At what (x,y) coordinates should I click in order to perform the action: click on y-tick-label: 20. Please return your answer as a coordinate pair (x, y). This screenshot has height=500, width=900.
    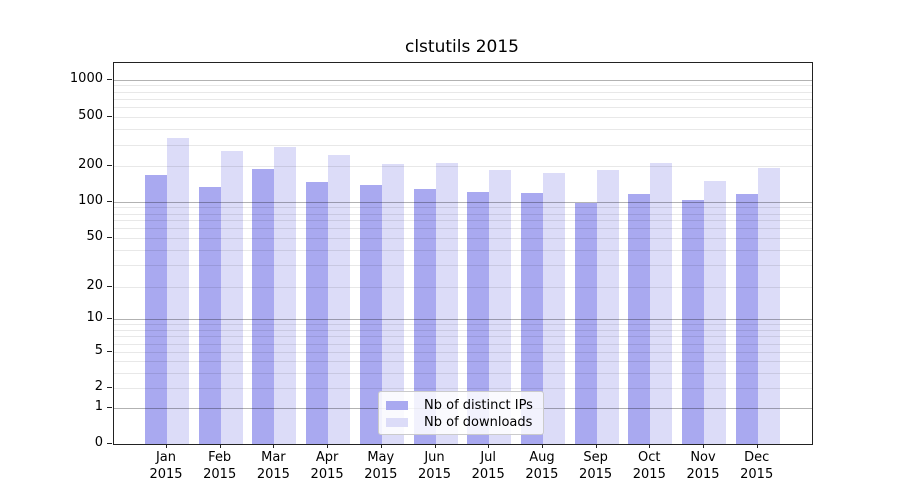
    Looking at the image, I should click on (94, 285).